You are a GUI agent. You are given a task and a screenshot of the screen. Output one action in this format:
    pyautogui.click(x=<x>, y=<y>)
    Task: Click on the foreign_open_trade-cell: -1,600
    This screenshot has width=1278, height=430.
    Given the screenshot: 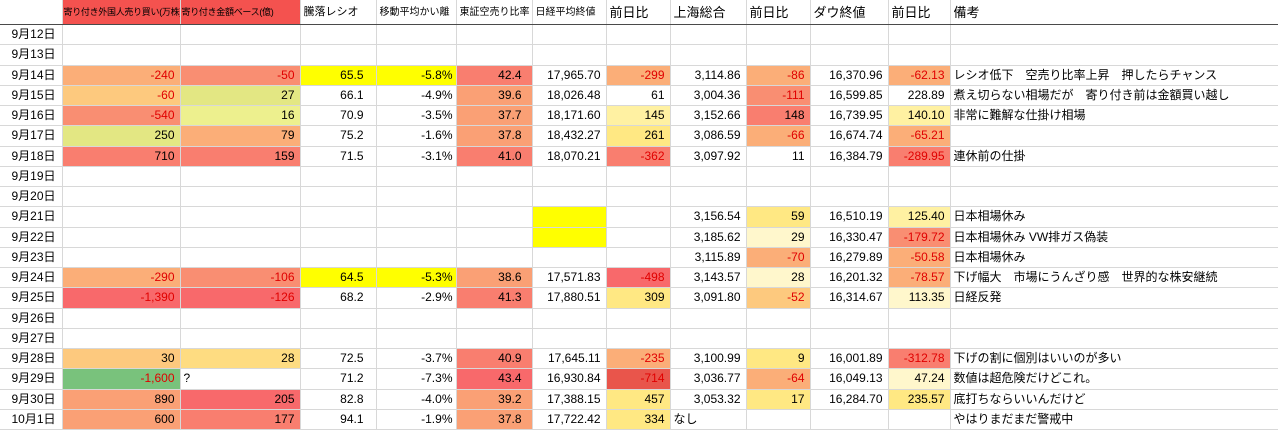 What is the action you would take?
    pyautogui.click(x=121, y=379)
    